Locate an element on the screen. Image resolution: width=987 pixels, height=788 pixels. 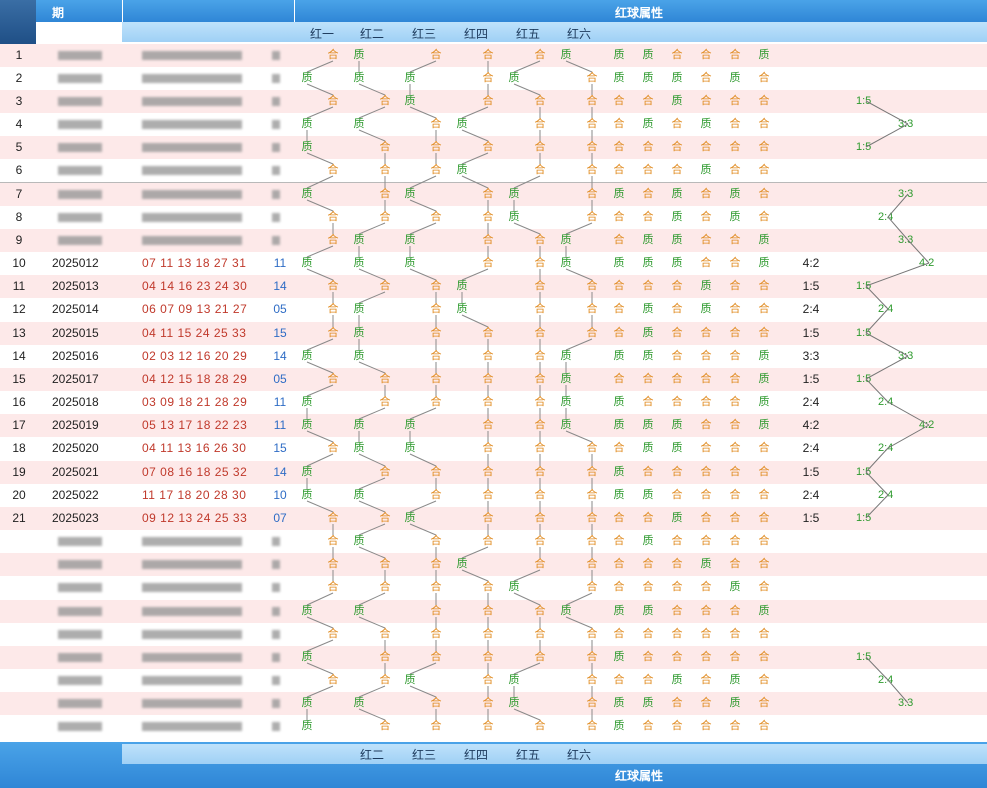
table-row: 6 合 合 合 质 合 合 合 合 合 质 合 合 is located at coordinates (493, 170).